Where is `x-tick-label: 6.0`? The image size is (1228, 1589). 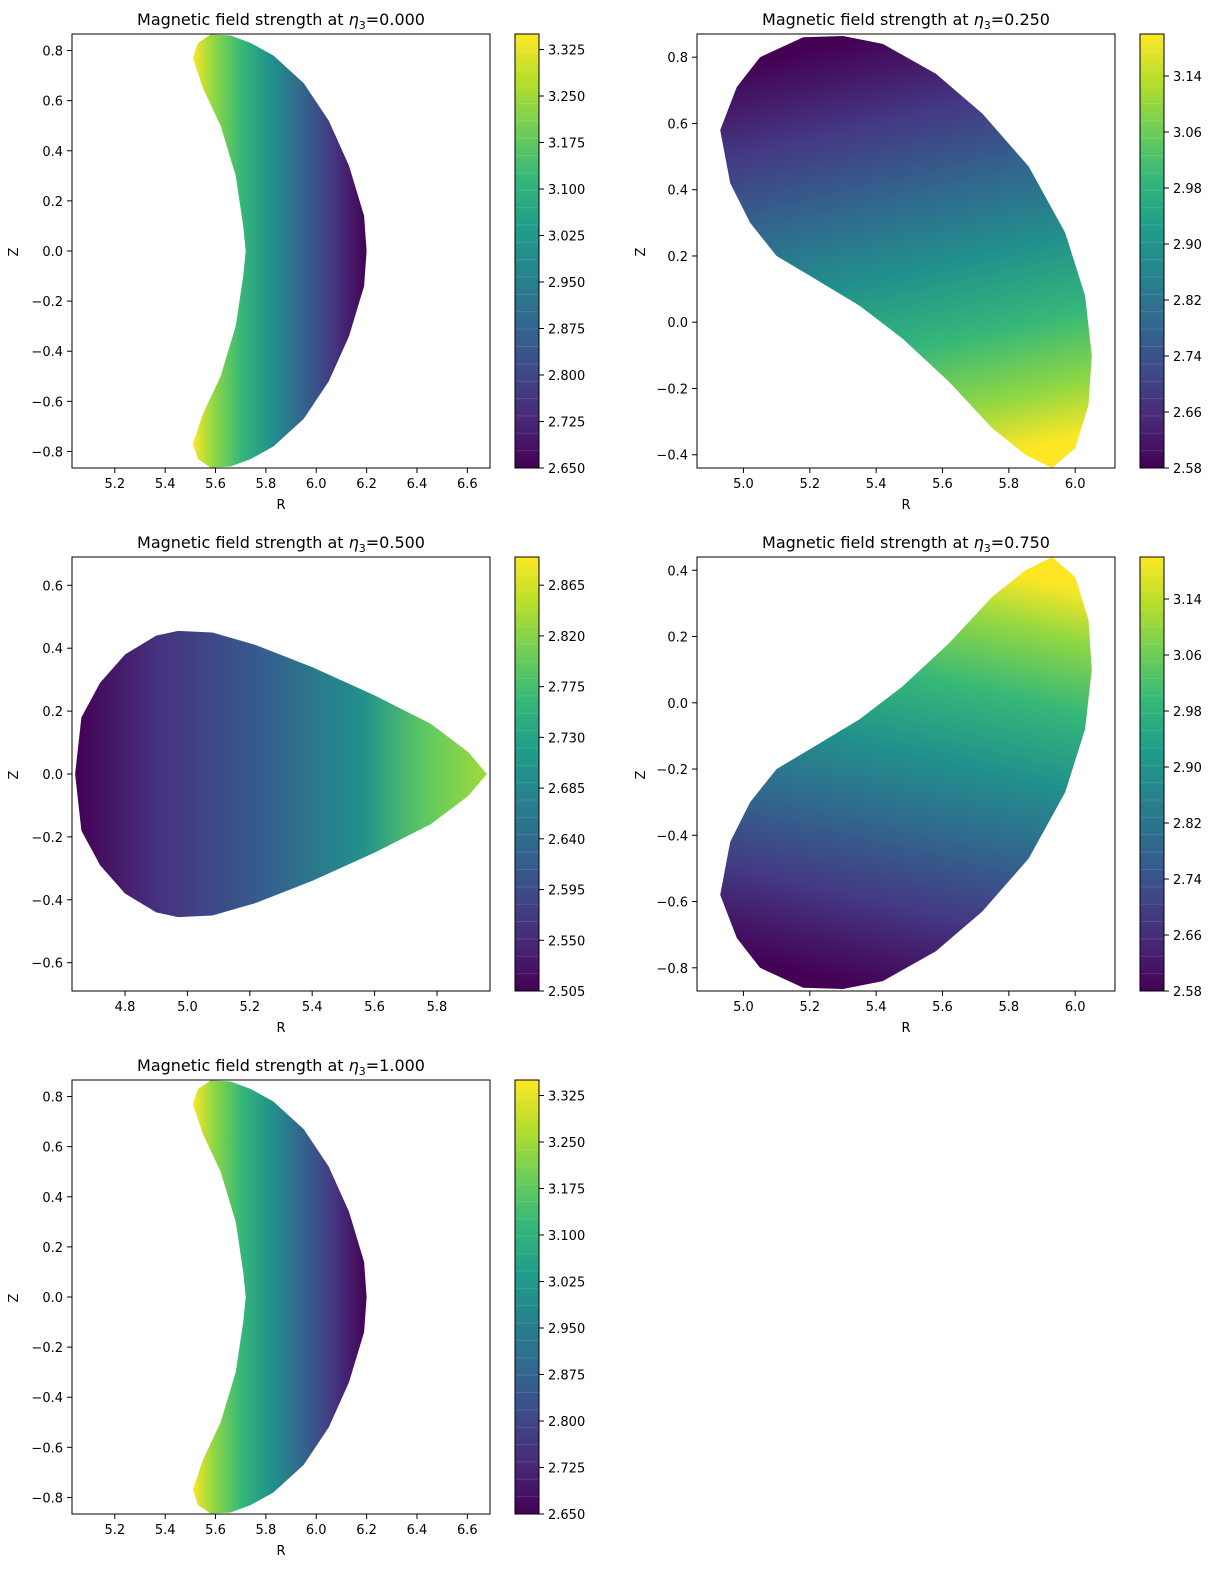
x-tick-label: 6.0 is located at coordinates (316, 1530).